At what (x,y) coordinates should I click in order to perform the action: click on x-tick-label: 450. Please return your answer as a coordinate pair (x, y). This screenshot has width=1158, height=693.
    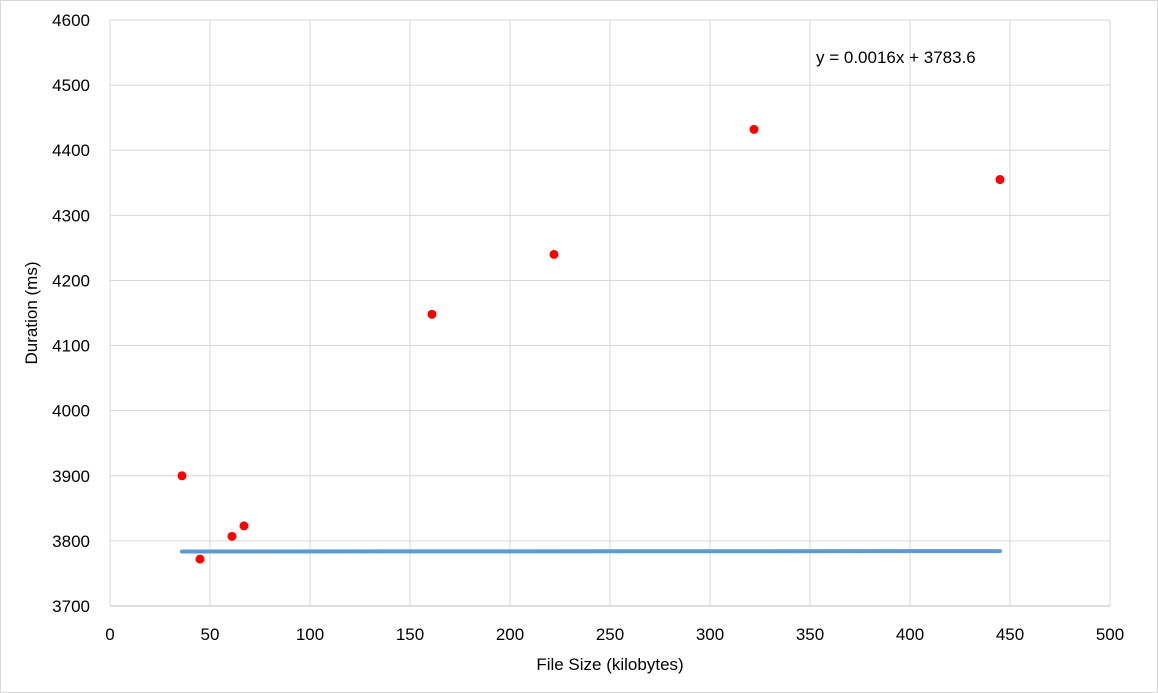
    Looking at the image, I should click on (1010, 634).